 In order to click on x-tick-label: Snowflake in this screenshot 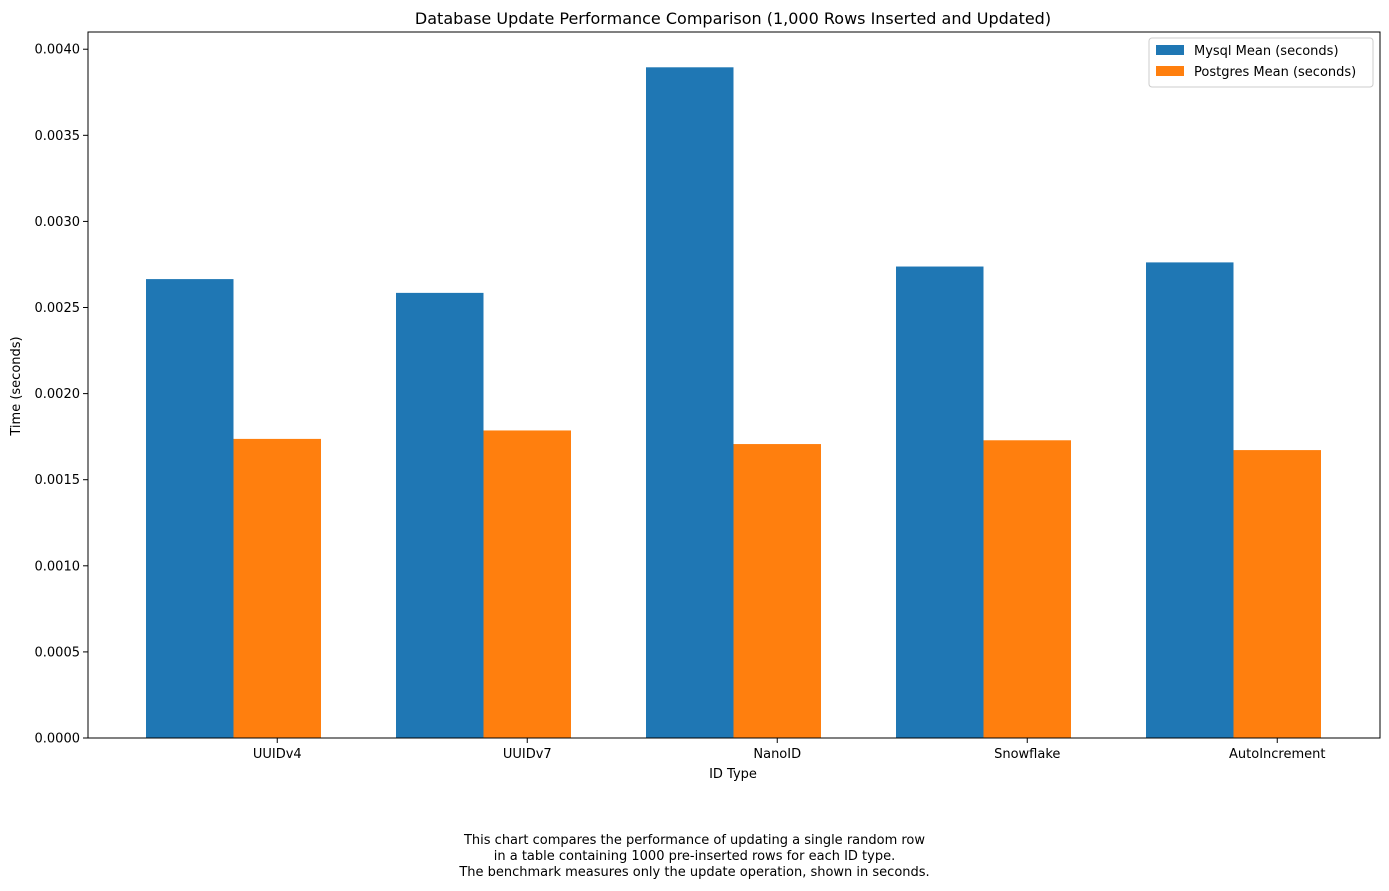, I will do `click(1027, 754)`.